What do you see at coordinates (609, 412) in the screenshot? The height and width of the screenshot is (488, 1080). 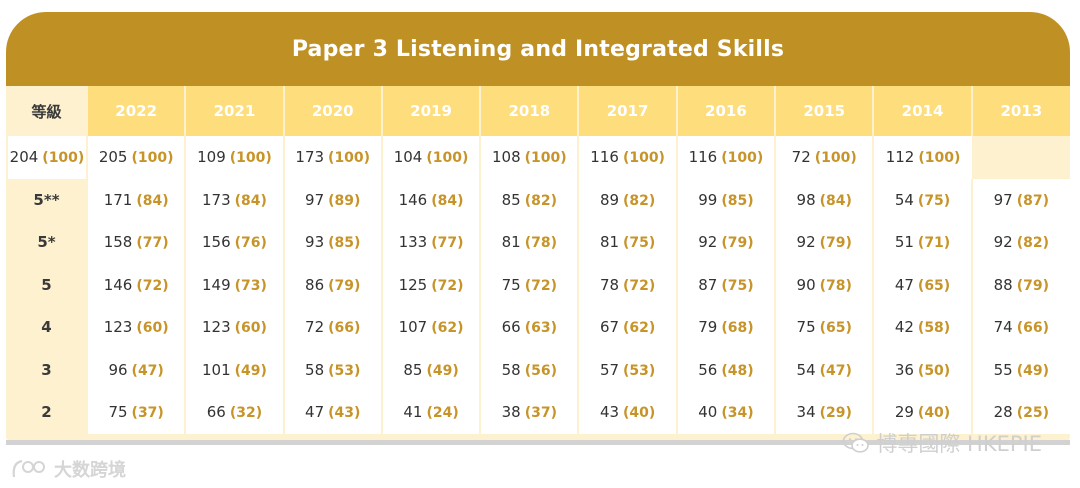 I see `raw-score: 43` at bounding box center [609, 412].